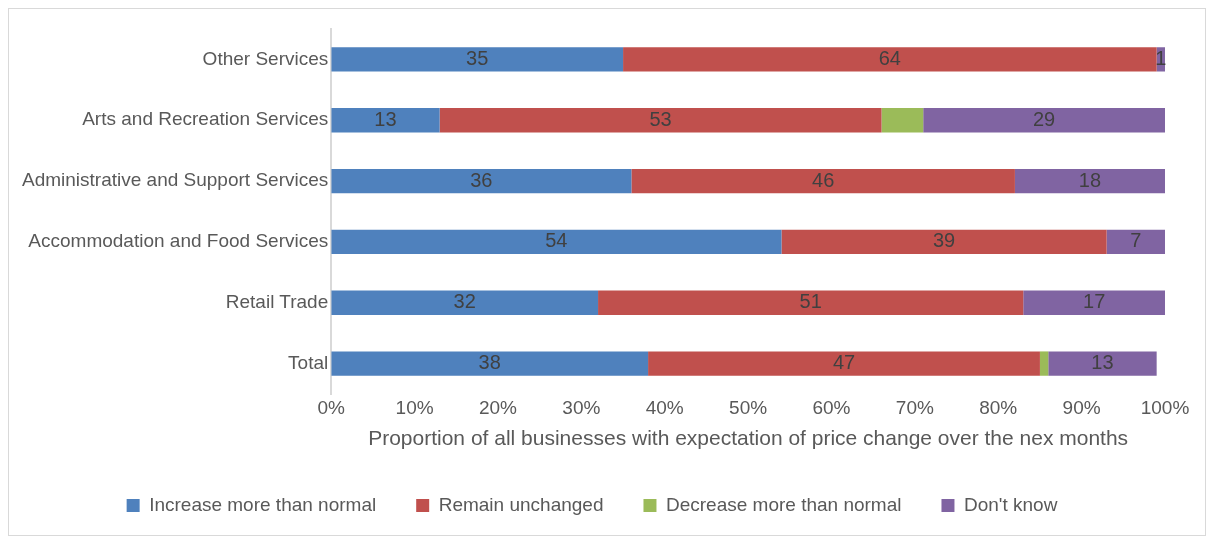  I want to click on y-tick-label: Administrative and Support Services, so click(175, 180).